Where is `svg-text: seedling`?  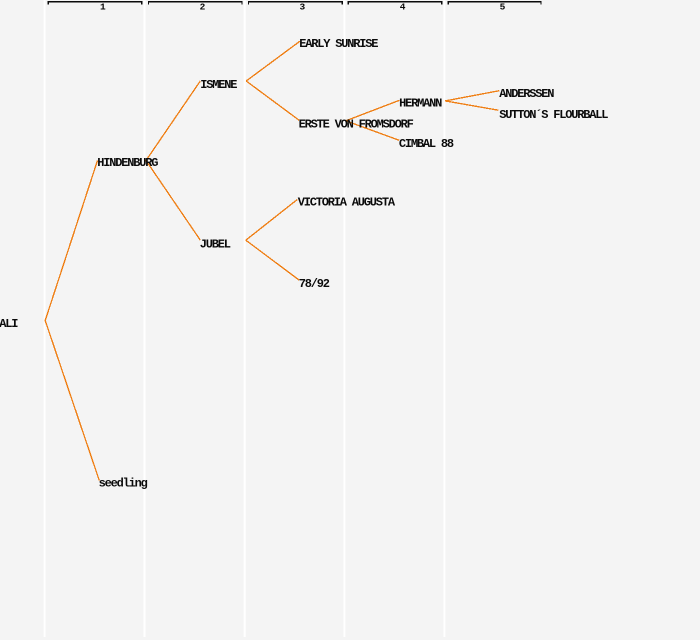
svg-text: seedling is located at coordinates (123, 484).